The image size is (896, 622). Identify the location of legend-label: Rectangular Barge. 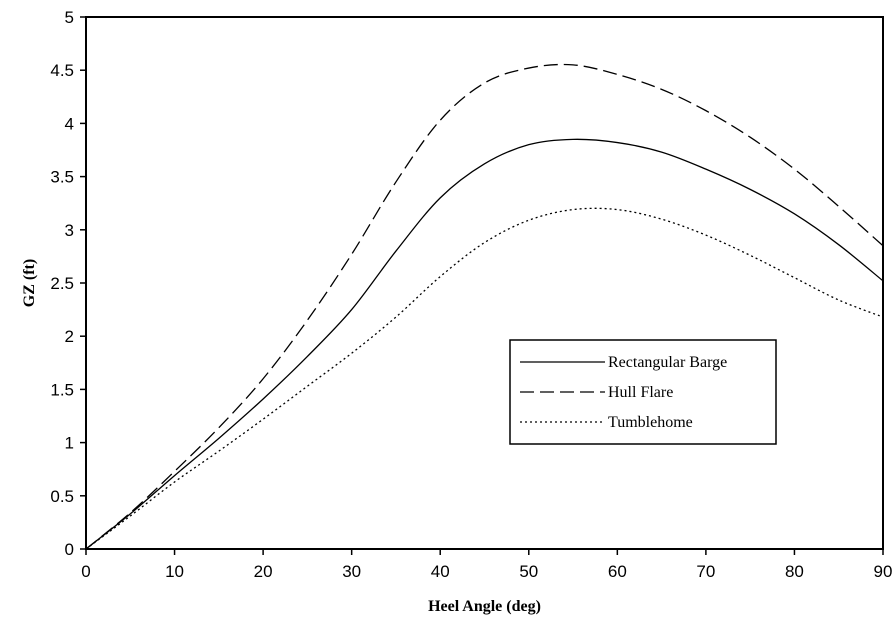
(667, 362).